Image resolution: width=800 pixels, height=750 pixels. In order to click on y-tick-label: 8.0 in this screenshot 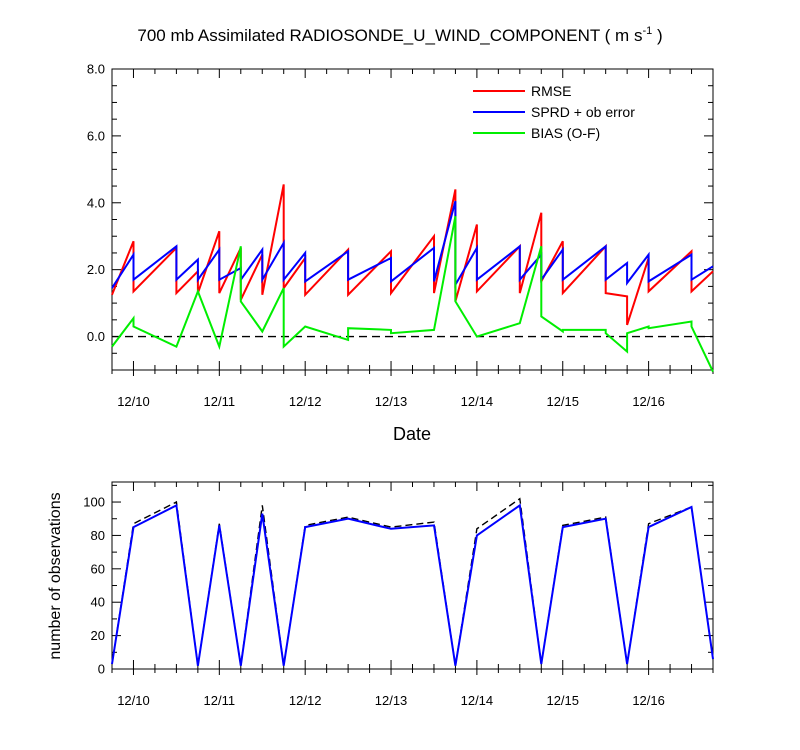, I will do `click(96, 69)`.